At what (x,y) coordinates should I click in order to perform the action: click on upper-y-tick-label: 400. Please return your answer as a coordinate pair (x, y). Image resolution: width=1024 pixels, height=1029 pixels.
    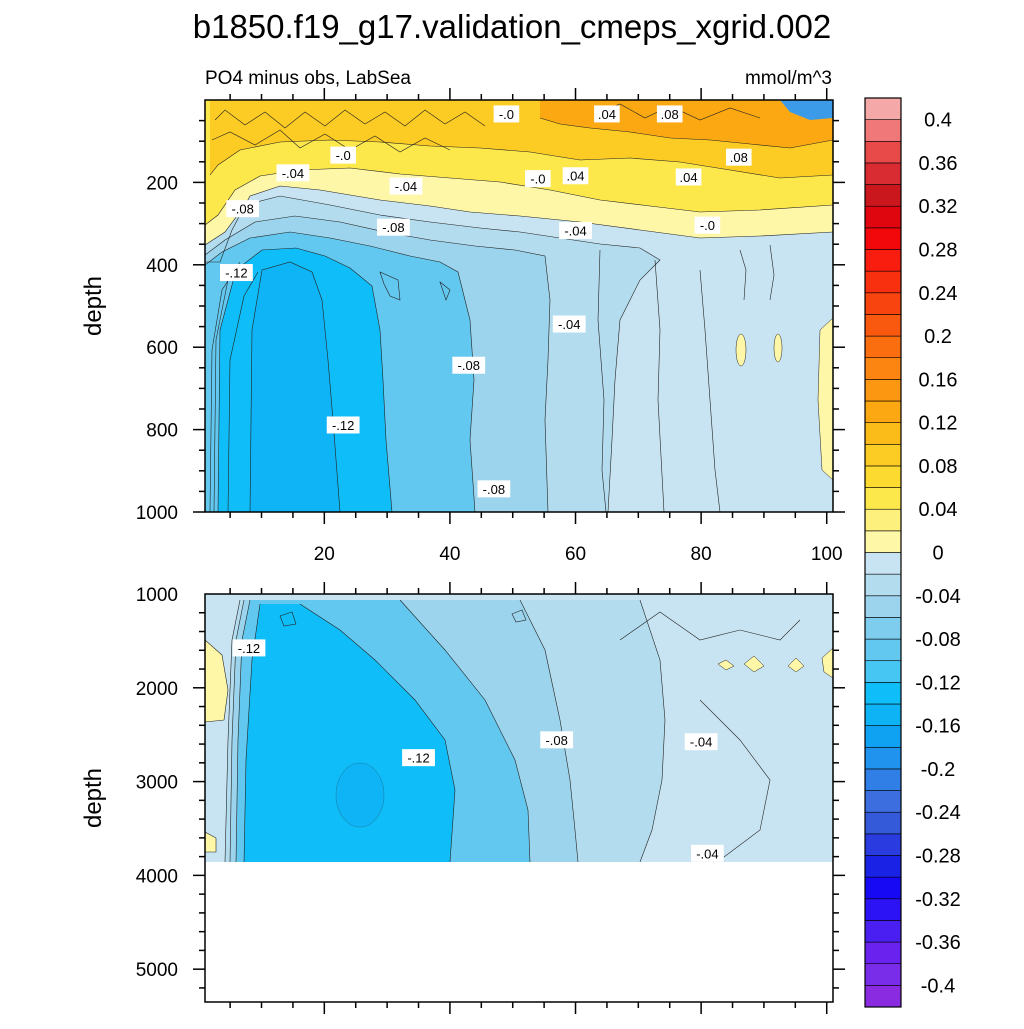
    Looking at the image, I should click on (162, 266).